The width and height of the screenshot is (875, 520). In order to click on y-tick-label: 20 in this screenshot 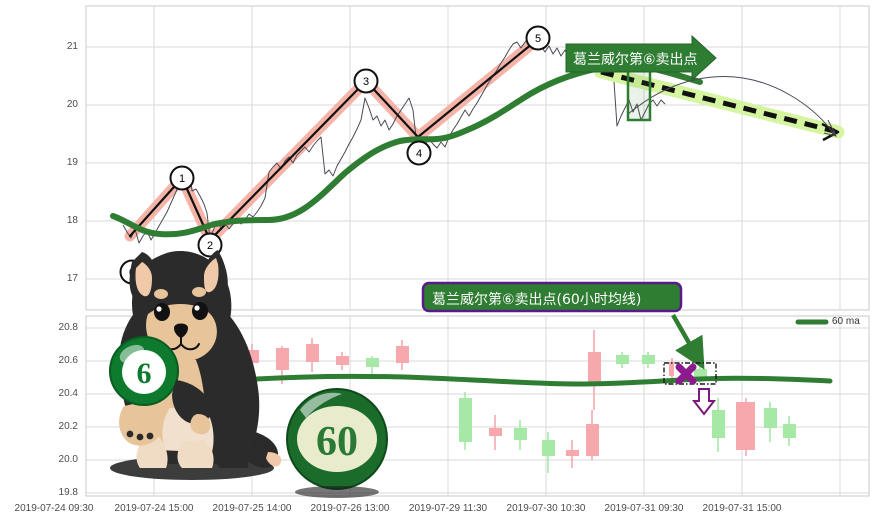, I will do `click(72, 104)`.